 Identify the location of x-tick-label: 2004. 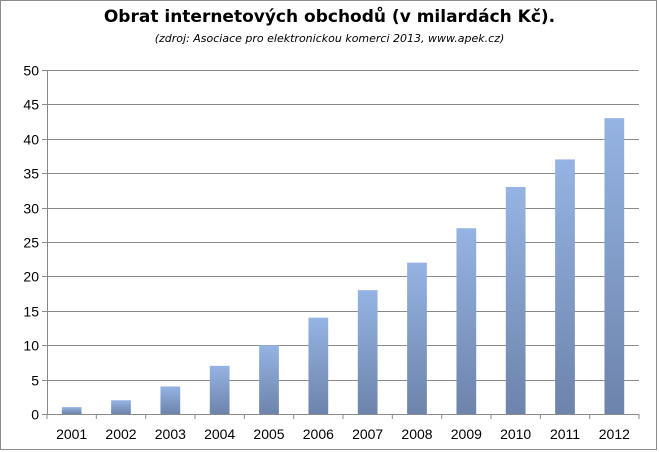
(219, 434).